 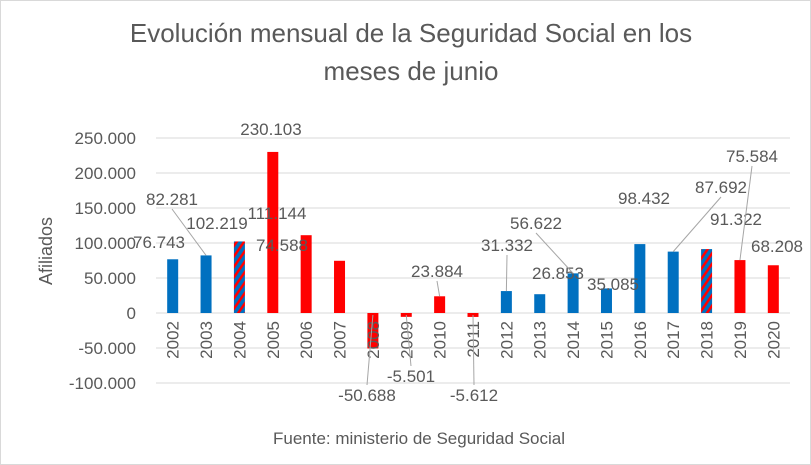 I want to click on bar-2014, so click(x=573, y=293).